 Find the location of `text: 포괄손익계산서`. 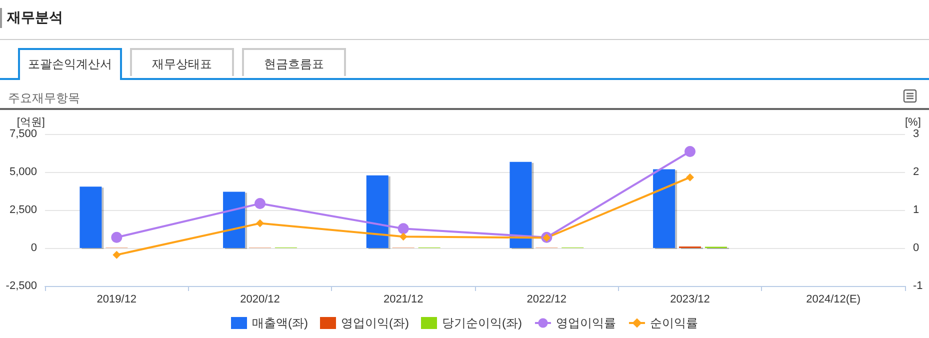

text: 포괄손익계산서 is located at coordinates (70, 64).